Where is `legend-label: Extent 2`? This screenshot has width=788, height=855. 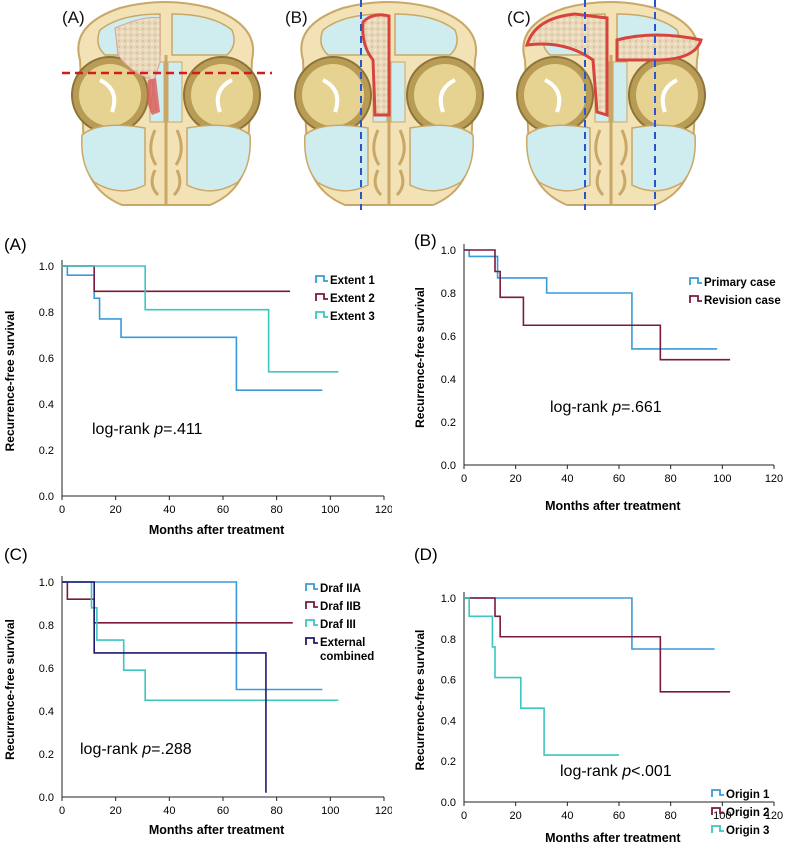
legend-label: Extent 2 is located at coordinates (352, 299).